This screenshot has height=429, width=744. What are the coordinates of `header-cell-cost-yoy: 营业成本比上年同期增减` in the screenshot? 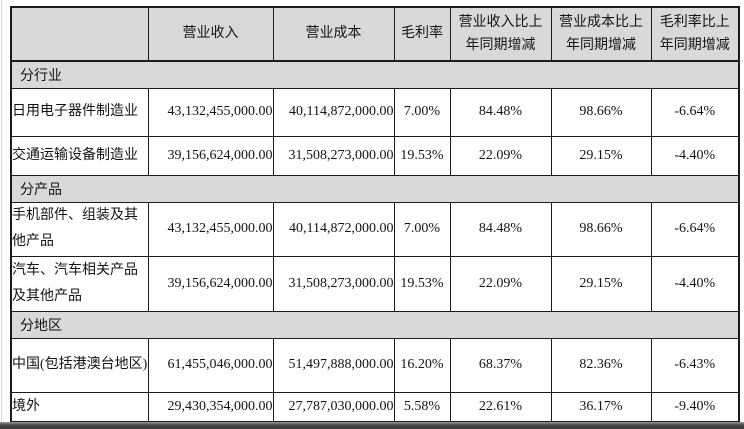 It's located at (601, 34).